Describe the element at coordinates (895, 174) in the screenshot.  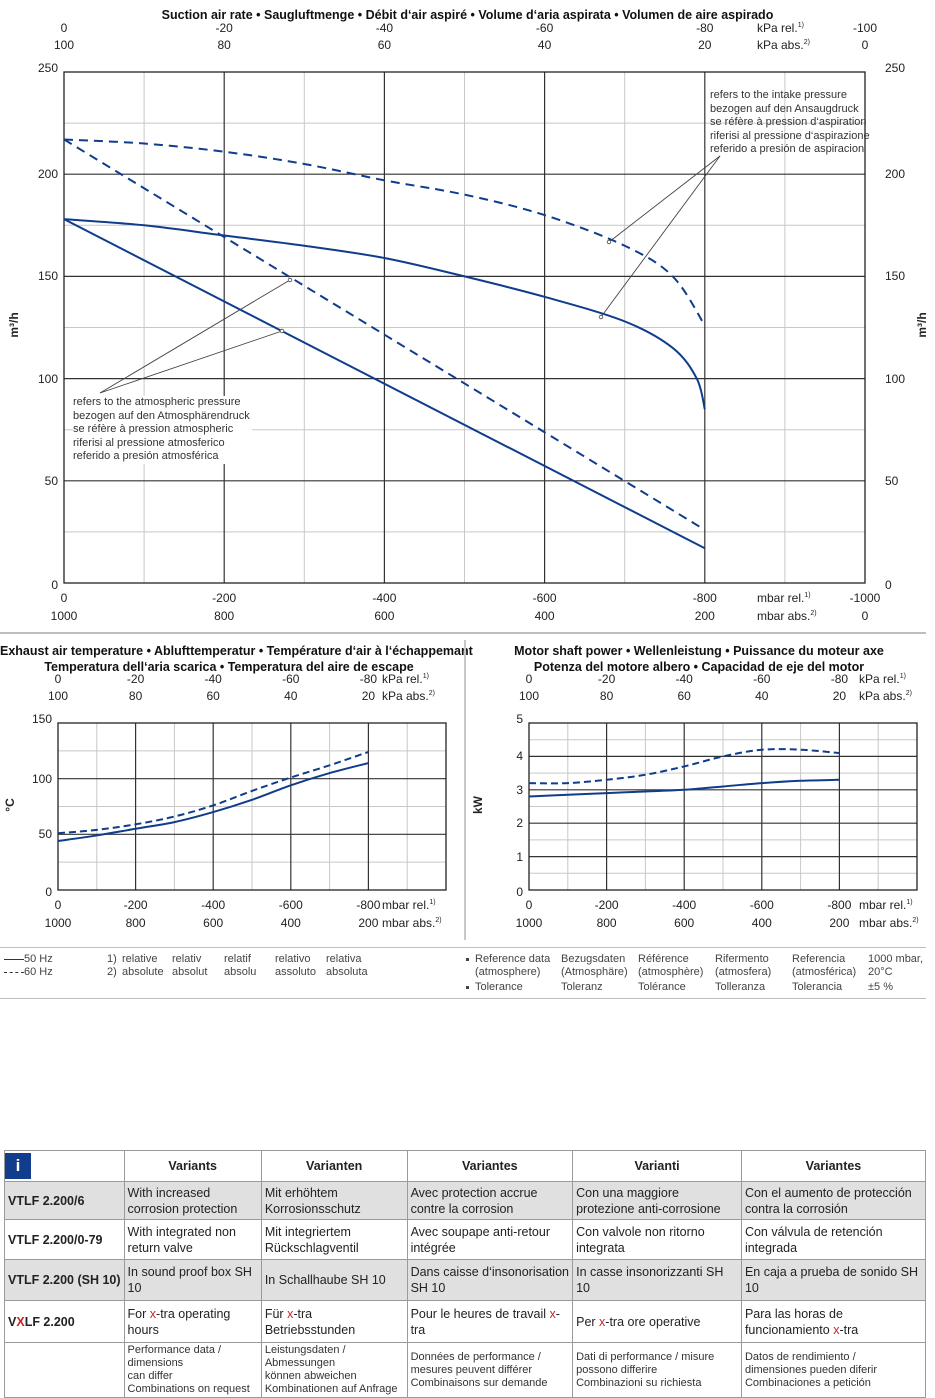
I see `y-tick-right: 200` at that location.